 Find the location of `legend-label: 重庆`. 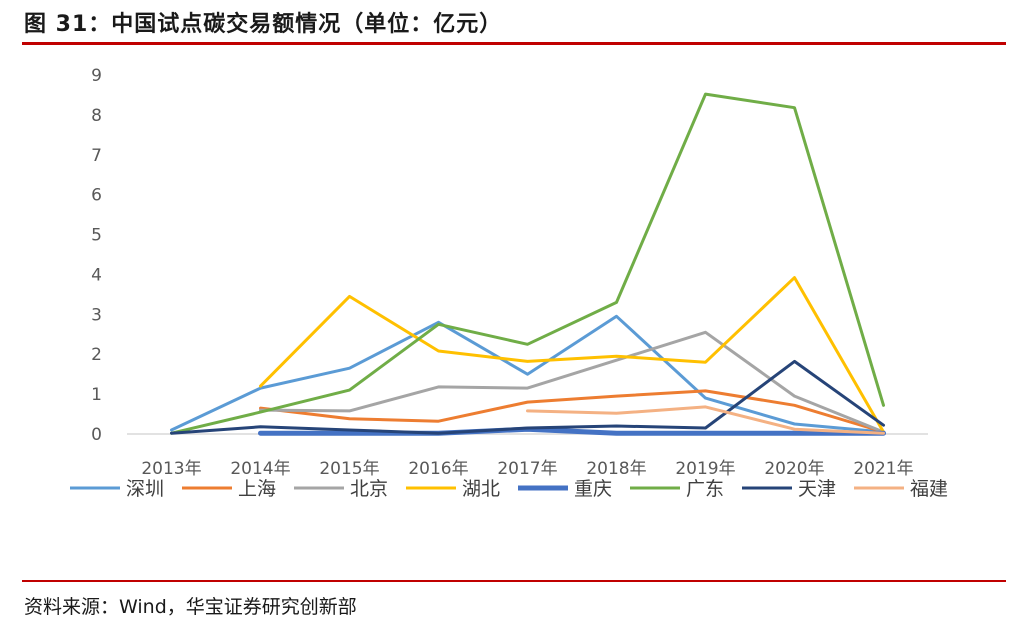

legend-label: 重庆 is located at coordinates (593, 489).